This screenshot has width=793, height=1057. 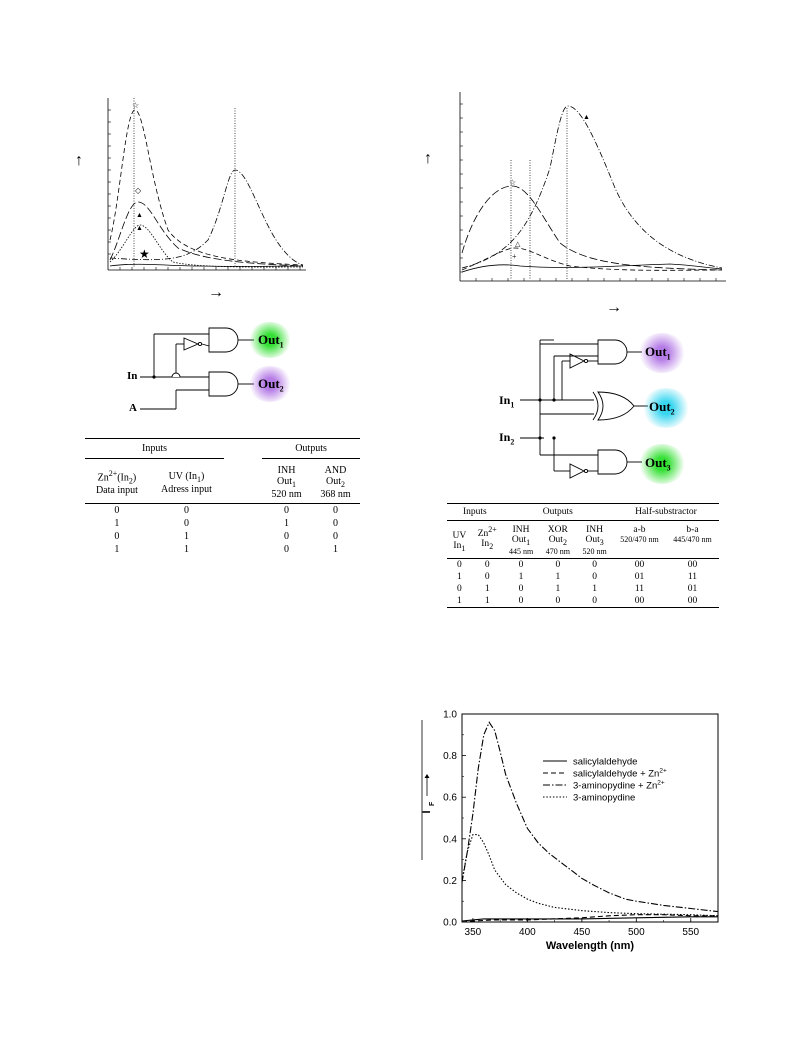 I want to click on table-b-col-amb: a-b 520/470 nm, so click(x=639, y=534).